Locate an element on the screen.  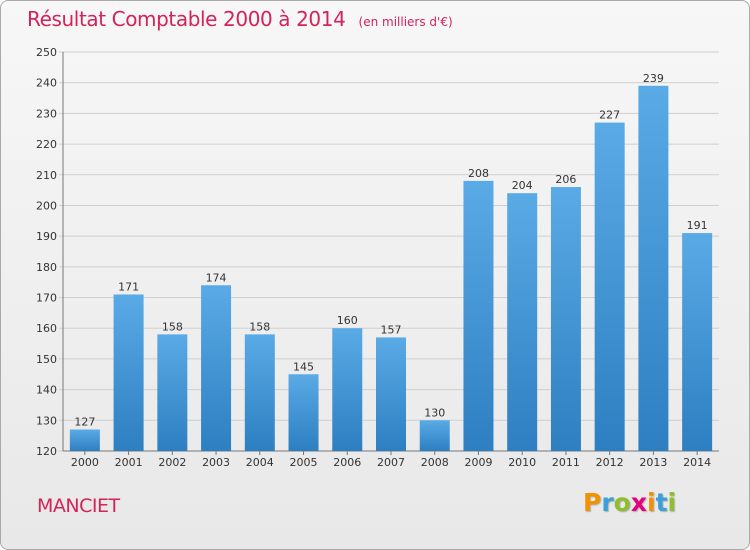
y-tick-label: 160 is located at coordinates (46, 328).